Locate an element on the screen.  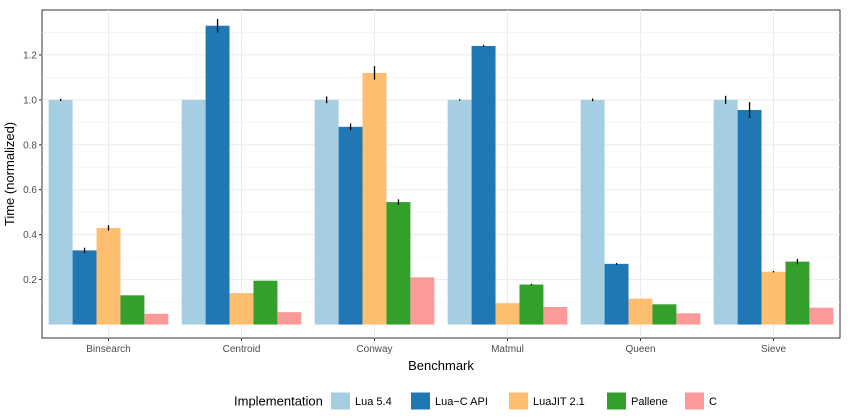
legend-title: Implementation is located at coordinates (278, 401).